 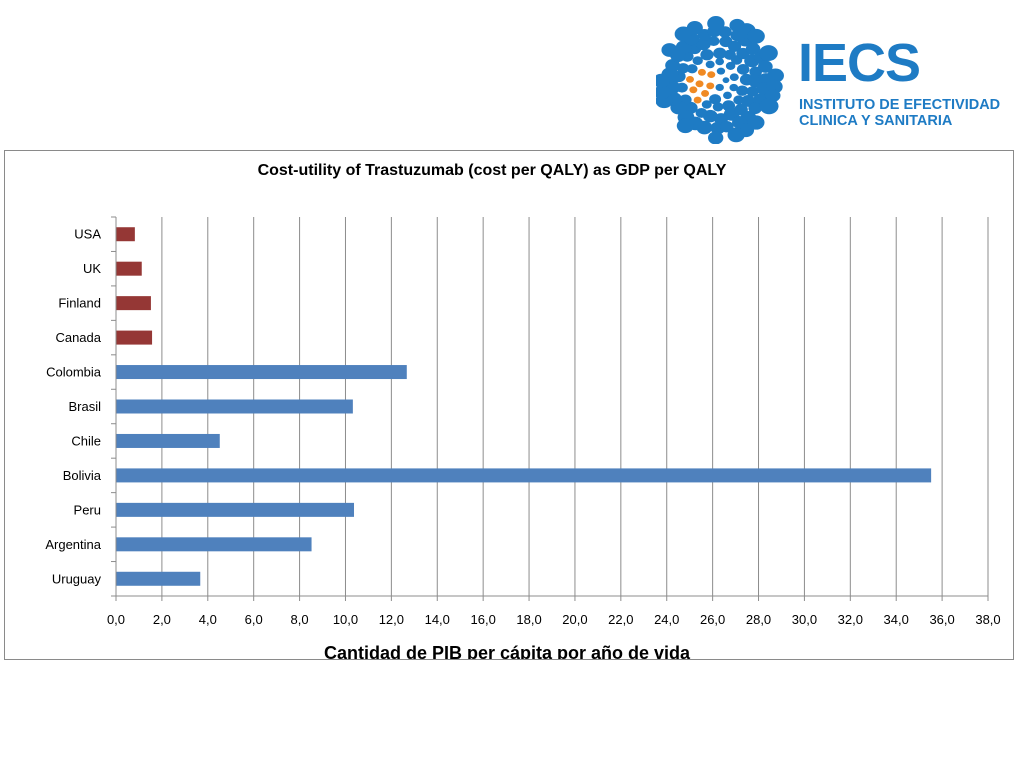 What do you see at coordinates (78, 337) in the screenshot?
I see `y-tick-label: Canada` at bounding box center [78, 337].